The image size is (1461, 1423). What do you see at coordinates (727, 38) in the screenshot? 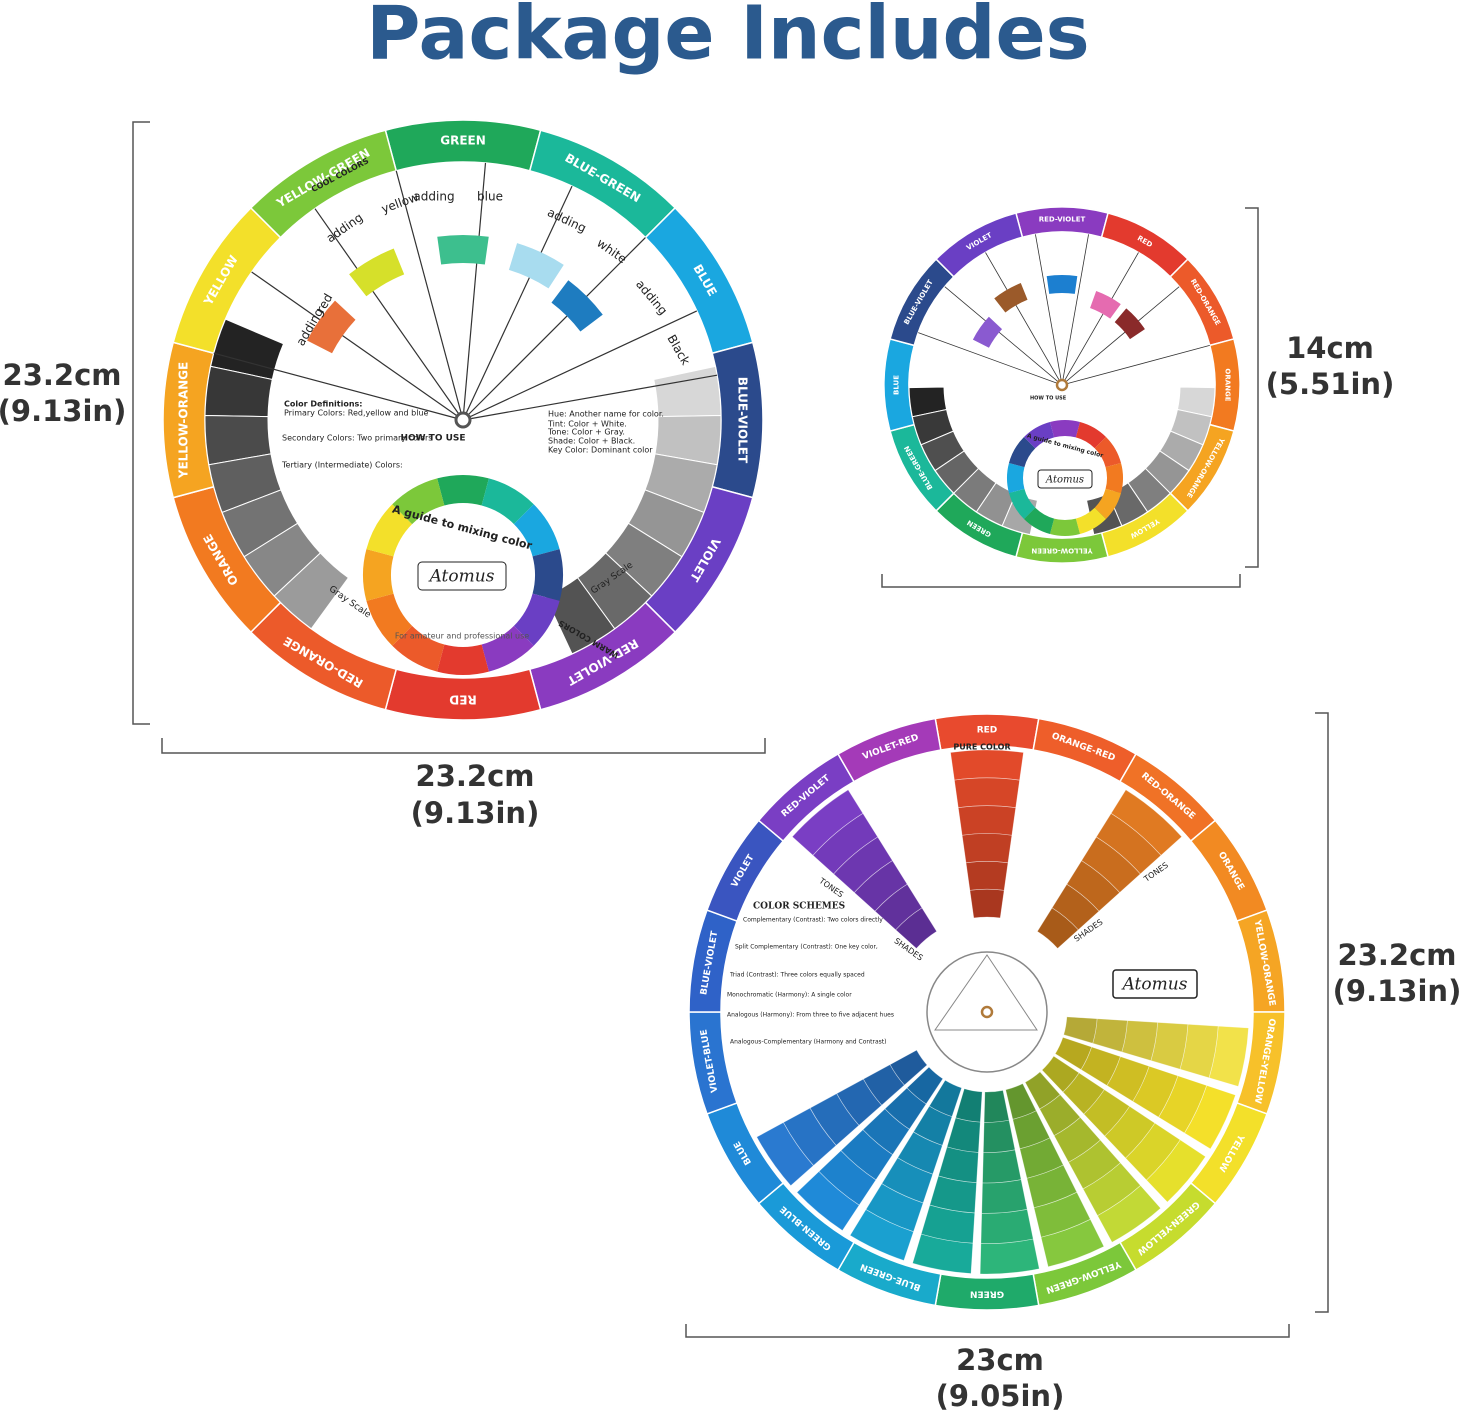
I see `title: Package Includes` at bounding box center [727, 38].